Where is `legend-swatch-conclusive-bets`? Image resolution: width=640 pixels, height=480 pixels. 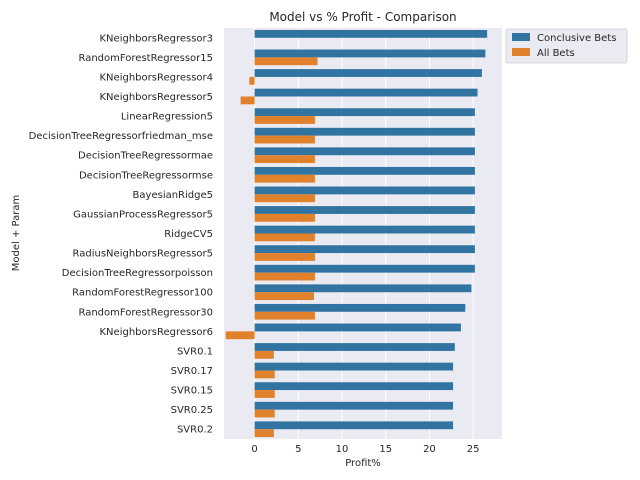
legend-swatch-conclusive-bets is located at coordinates (521, 37).